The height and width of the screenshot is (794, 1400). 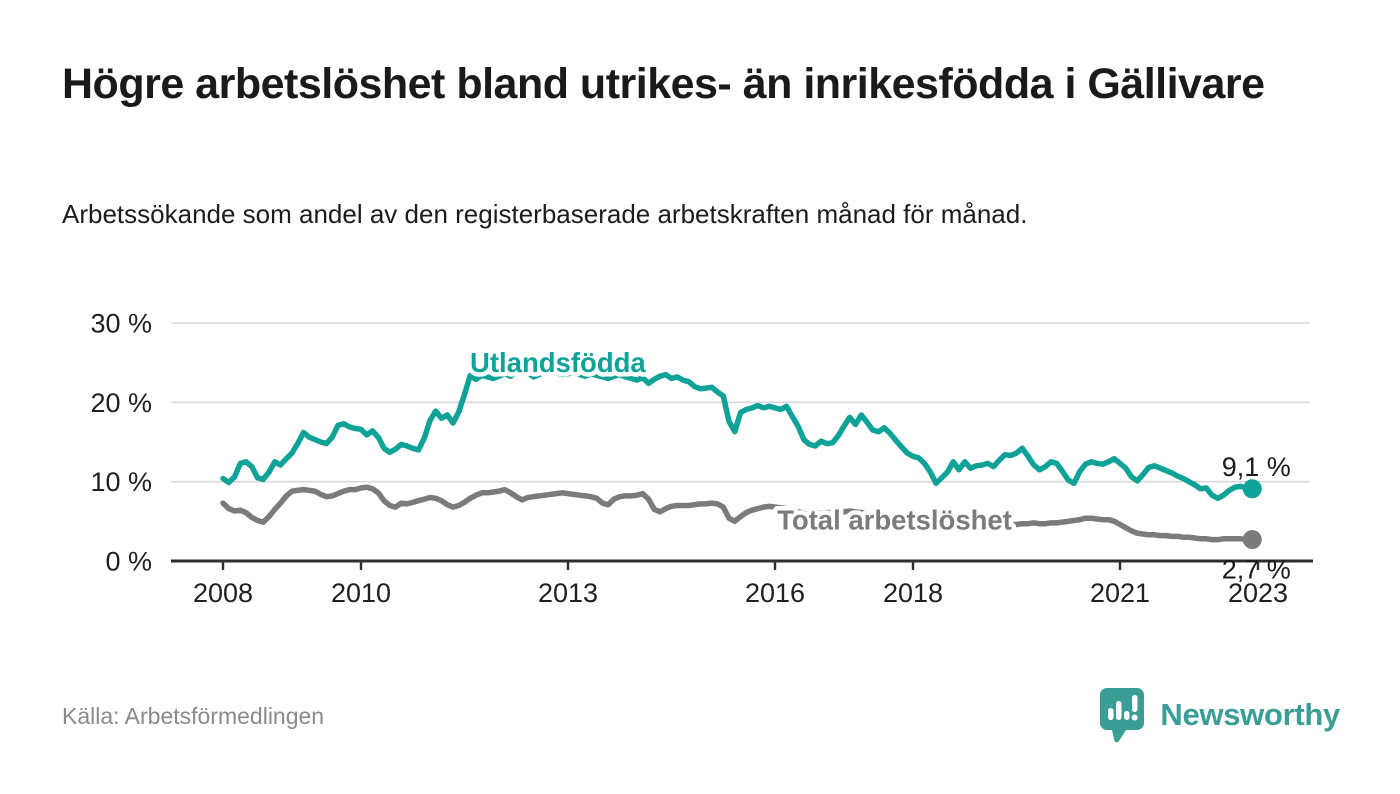 What do you see at coordinates (361, 593) in the screenshot?
I see `x-axis-label-2010: 2010` at bounding box center [361, 593].